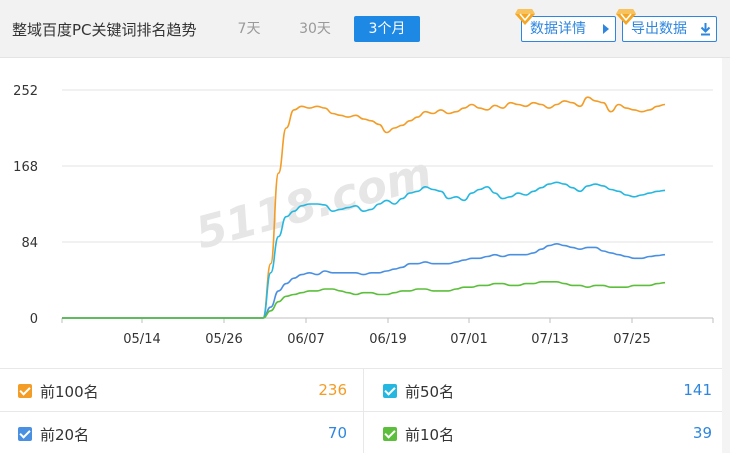 This screenshot has width=730, height=453. What do you see at coordinates (697, 390) in the screenshot?
I see `legend-value: 141` at bounding box center [697, 390].